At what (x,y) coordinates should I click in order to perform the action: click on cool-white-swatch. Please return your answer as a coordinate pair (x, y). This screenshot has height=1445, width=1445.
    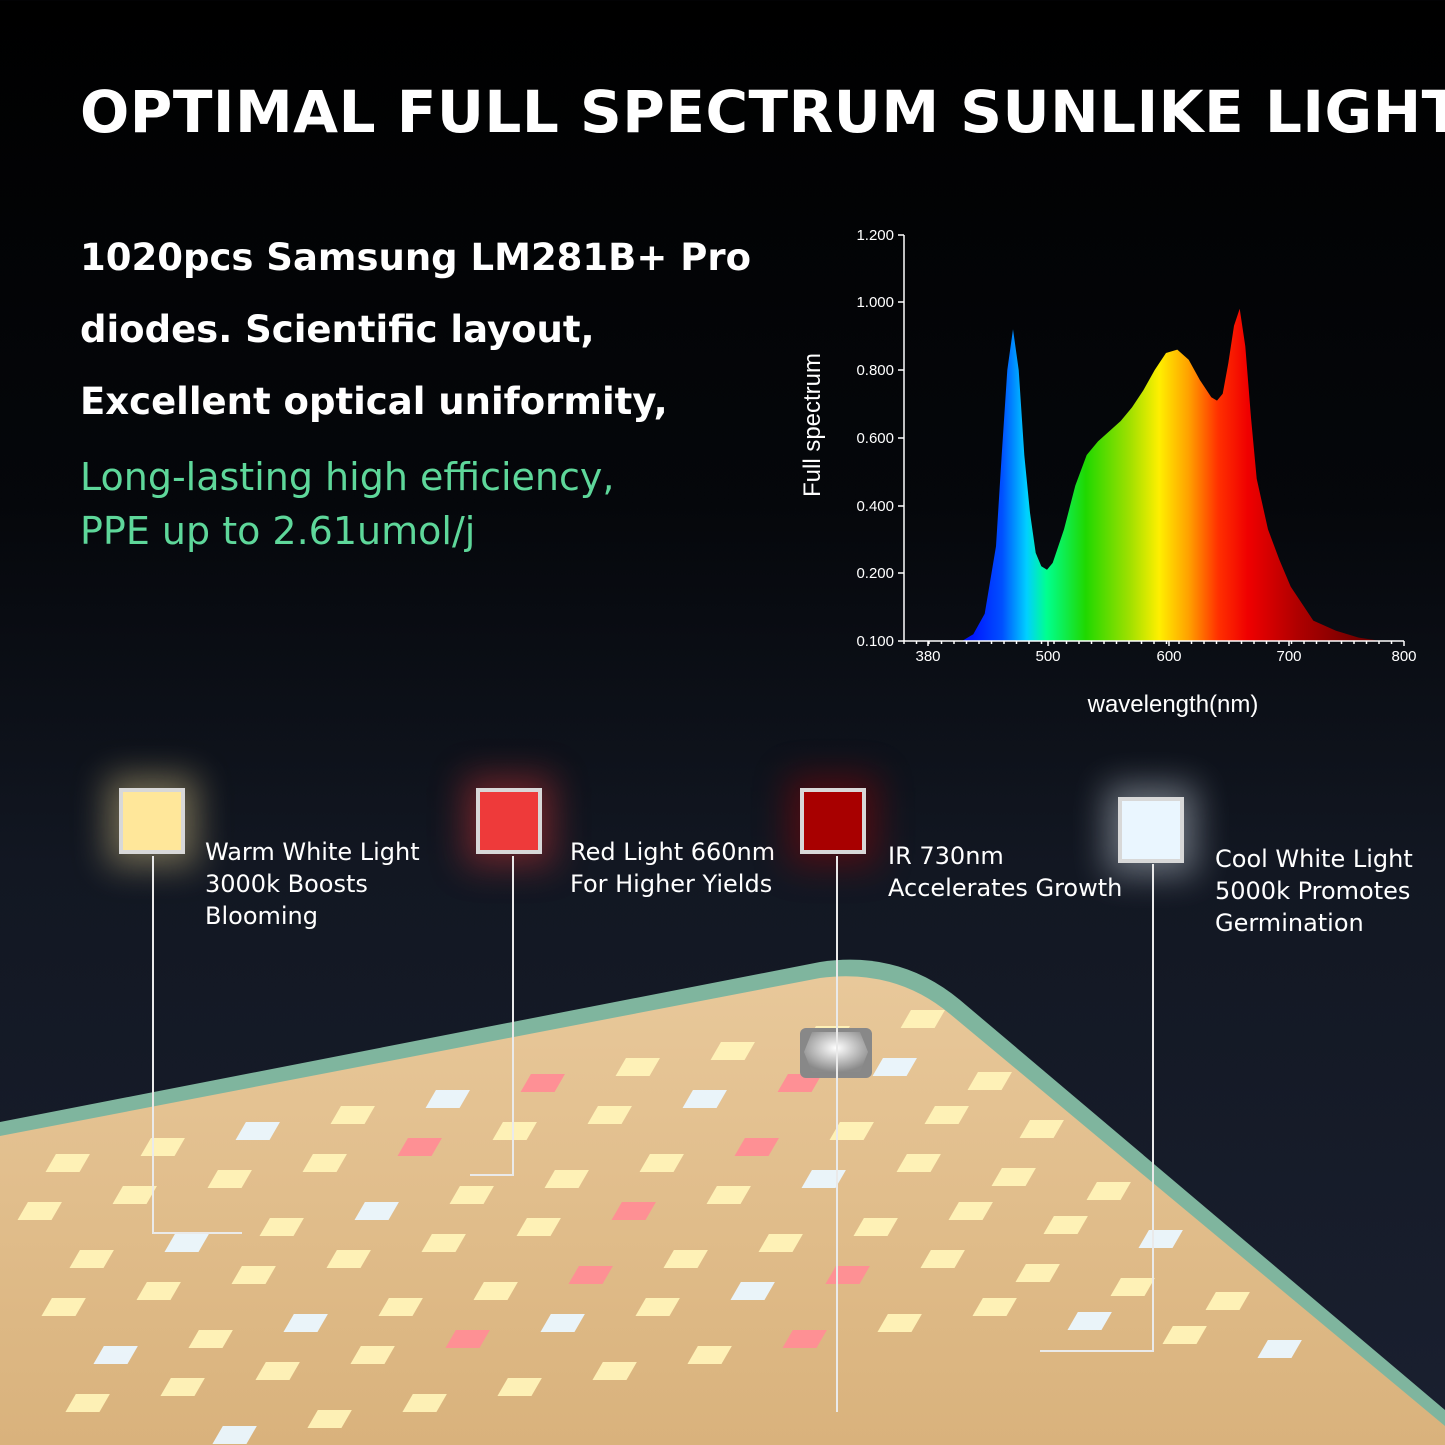
    Looking at the image, I should click on (1151, 830).